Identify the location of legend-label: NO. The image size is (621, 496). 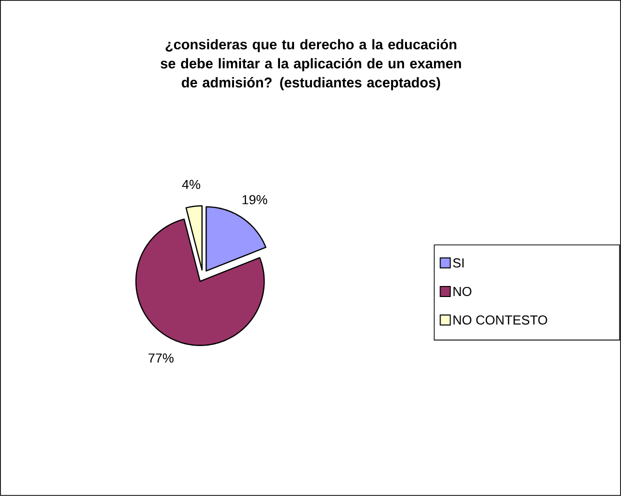
(463, 291).